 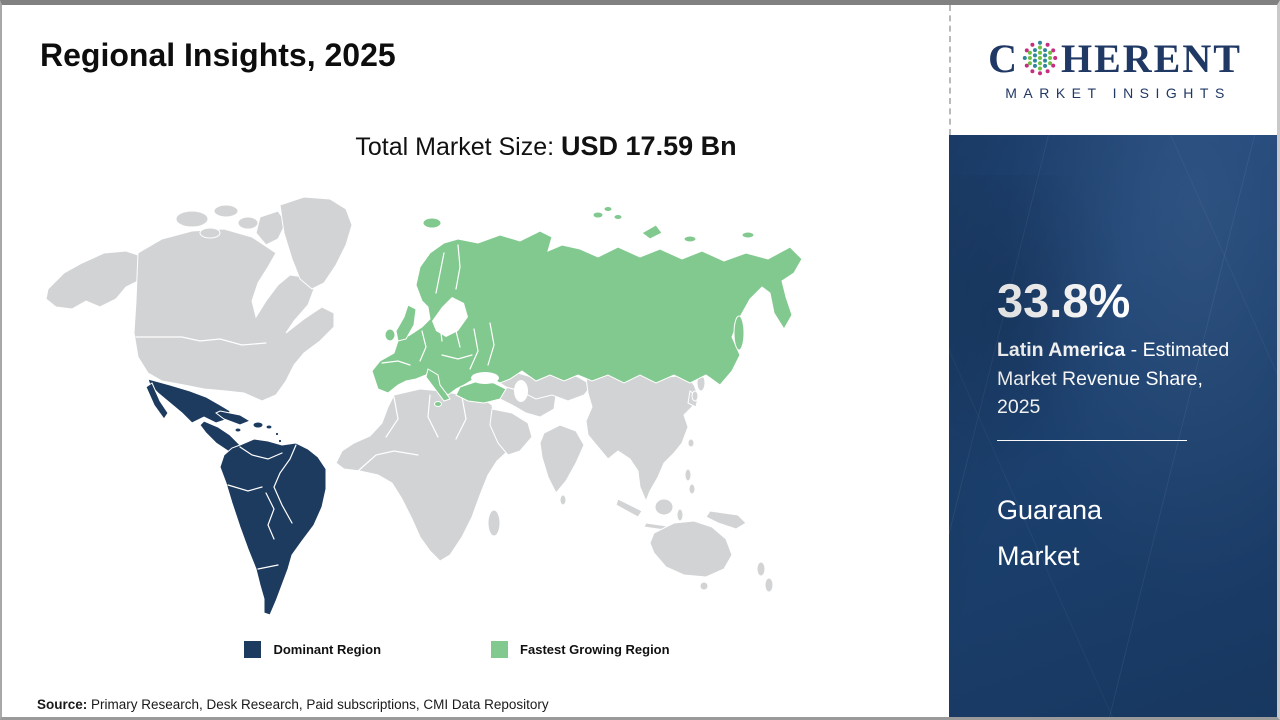 What do you see at coordinates (1050, 532) in the screenshot?
I see `market-name: Guarana Market` at bounding box center [1050, 532].